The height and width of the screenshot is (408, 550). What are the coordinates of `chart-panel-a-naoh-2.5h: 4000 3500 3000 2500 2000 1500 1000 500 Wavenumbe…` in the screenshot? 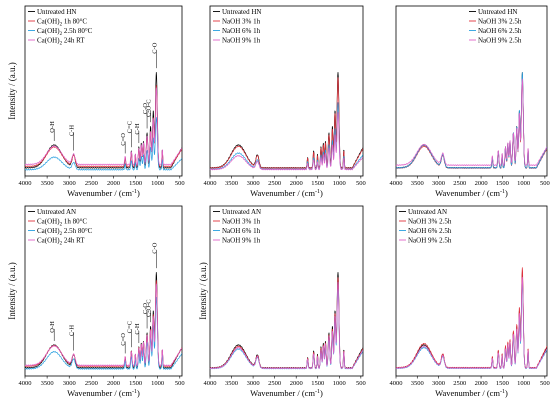 It's located at (470, 101).